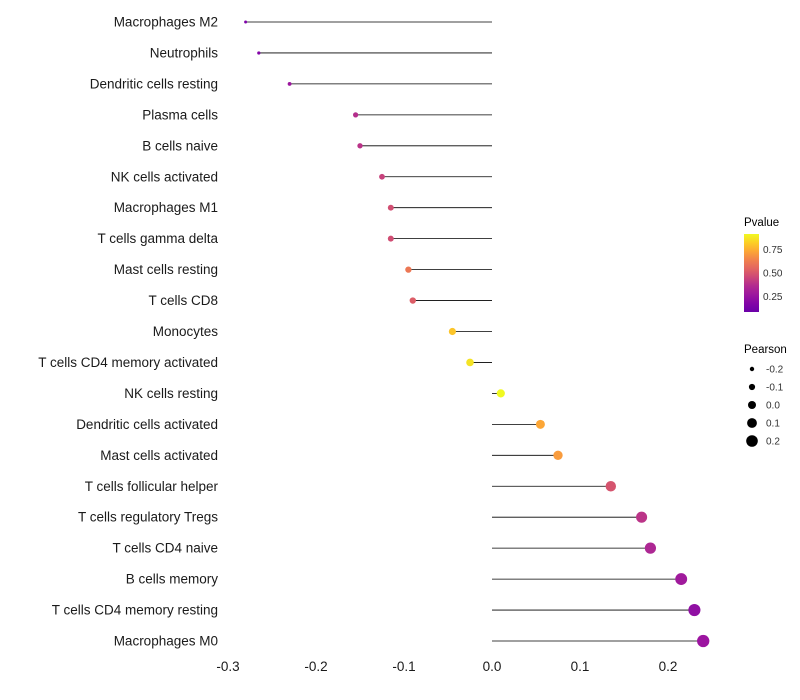  I want to click on category-label: Mast cells resting, so click(166, 269).